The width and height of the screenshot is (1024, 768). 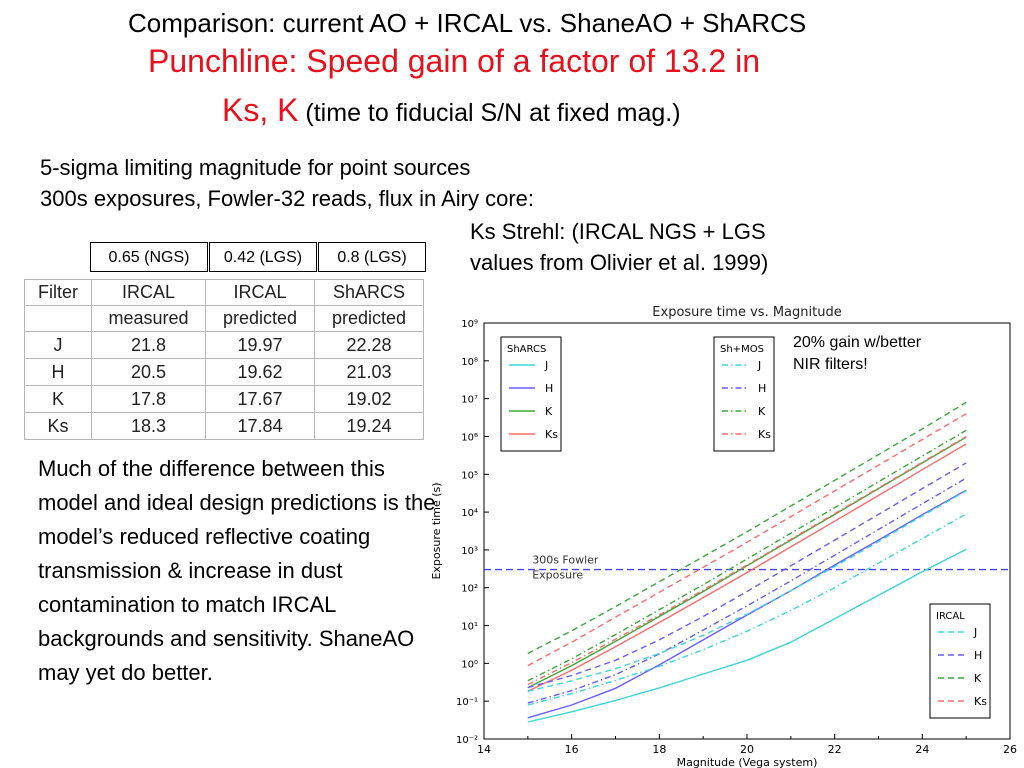 I want to click on series-line-ircal-h, so click(x=747, y=575).